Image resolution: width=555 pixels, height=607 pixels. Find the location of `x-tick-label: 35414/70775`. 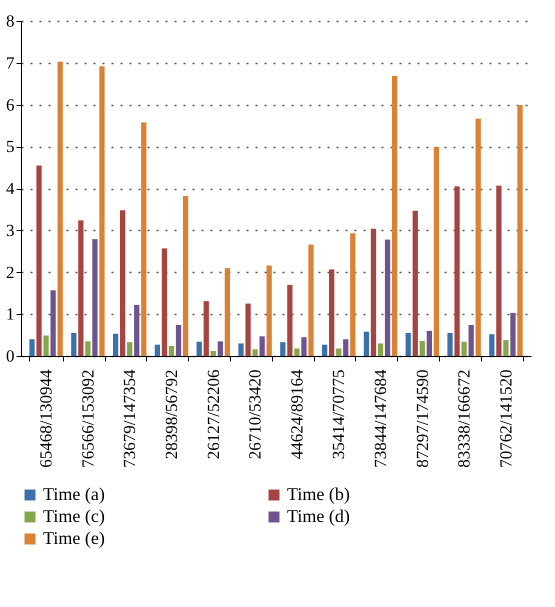

x-tick-label: 35414/70775 is located at coordinates (338, 415).